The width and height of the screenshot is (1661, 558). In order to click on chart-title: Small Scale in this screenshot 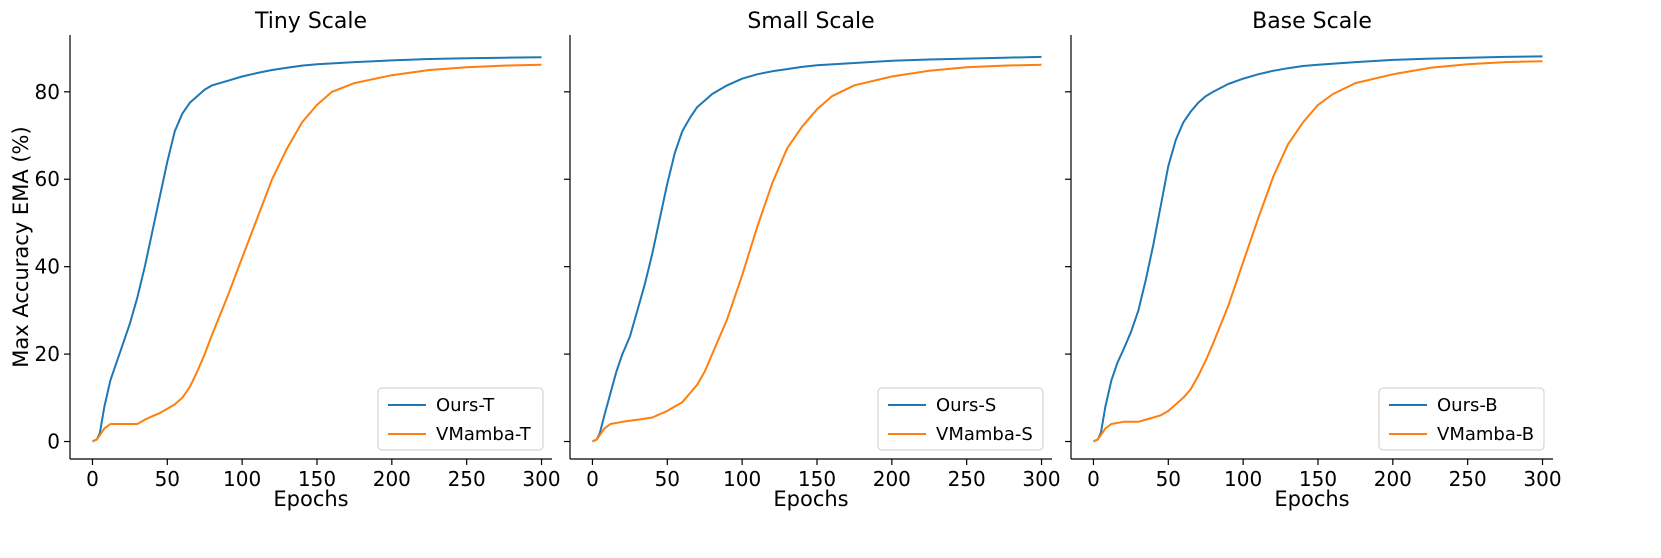, I will do `click(810, 21)`.